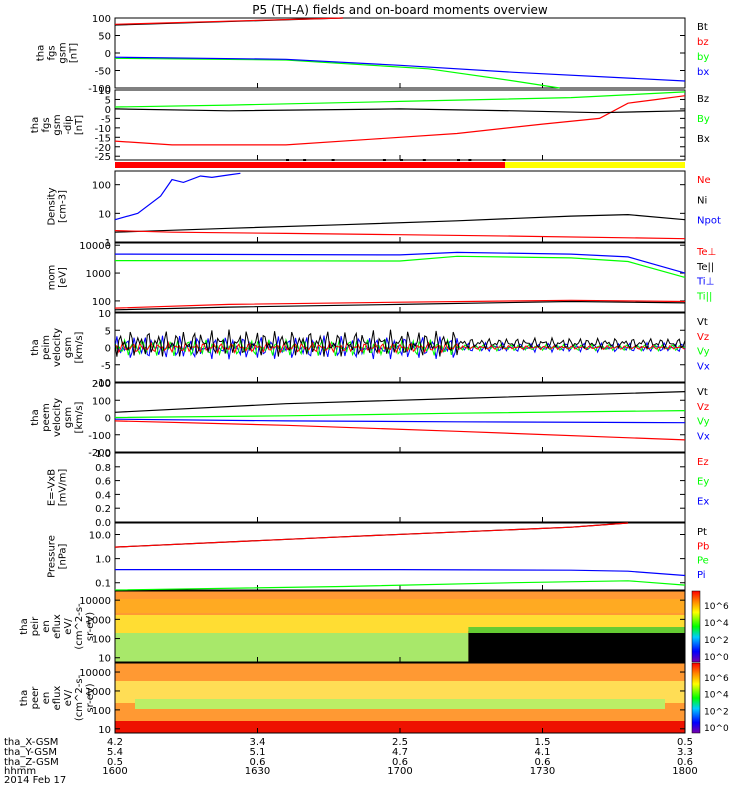 The image size is (750, 804). Describe the element at coordinates (703, 57) in the screenshot. I see `legend-by: by` at that location.